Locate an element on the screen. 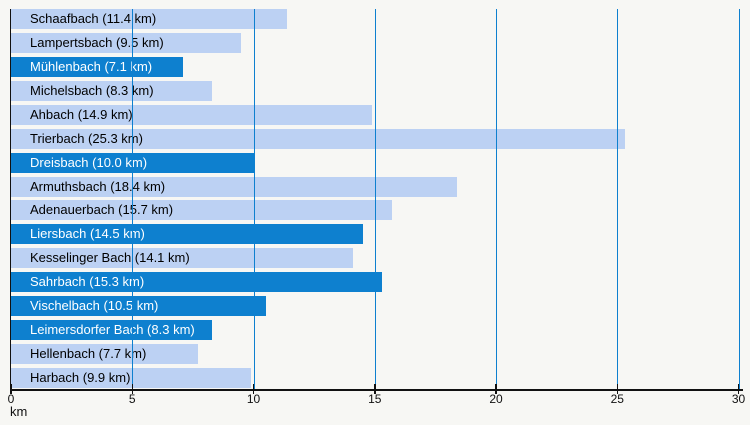 The width and height of the screenshot is (750, 425). bar-row: Michelsbach (8.3 km) is located at coordinates (112, 90).